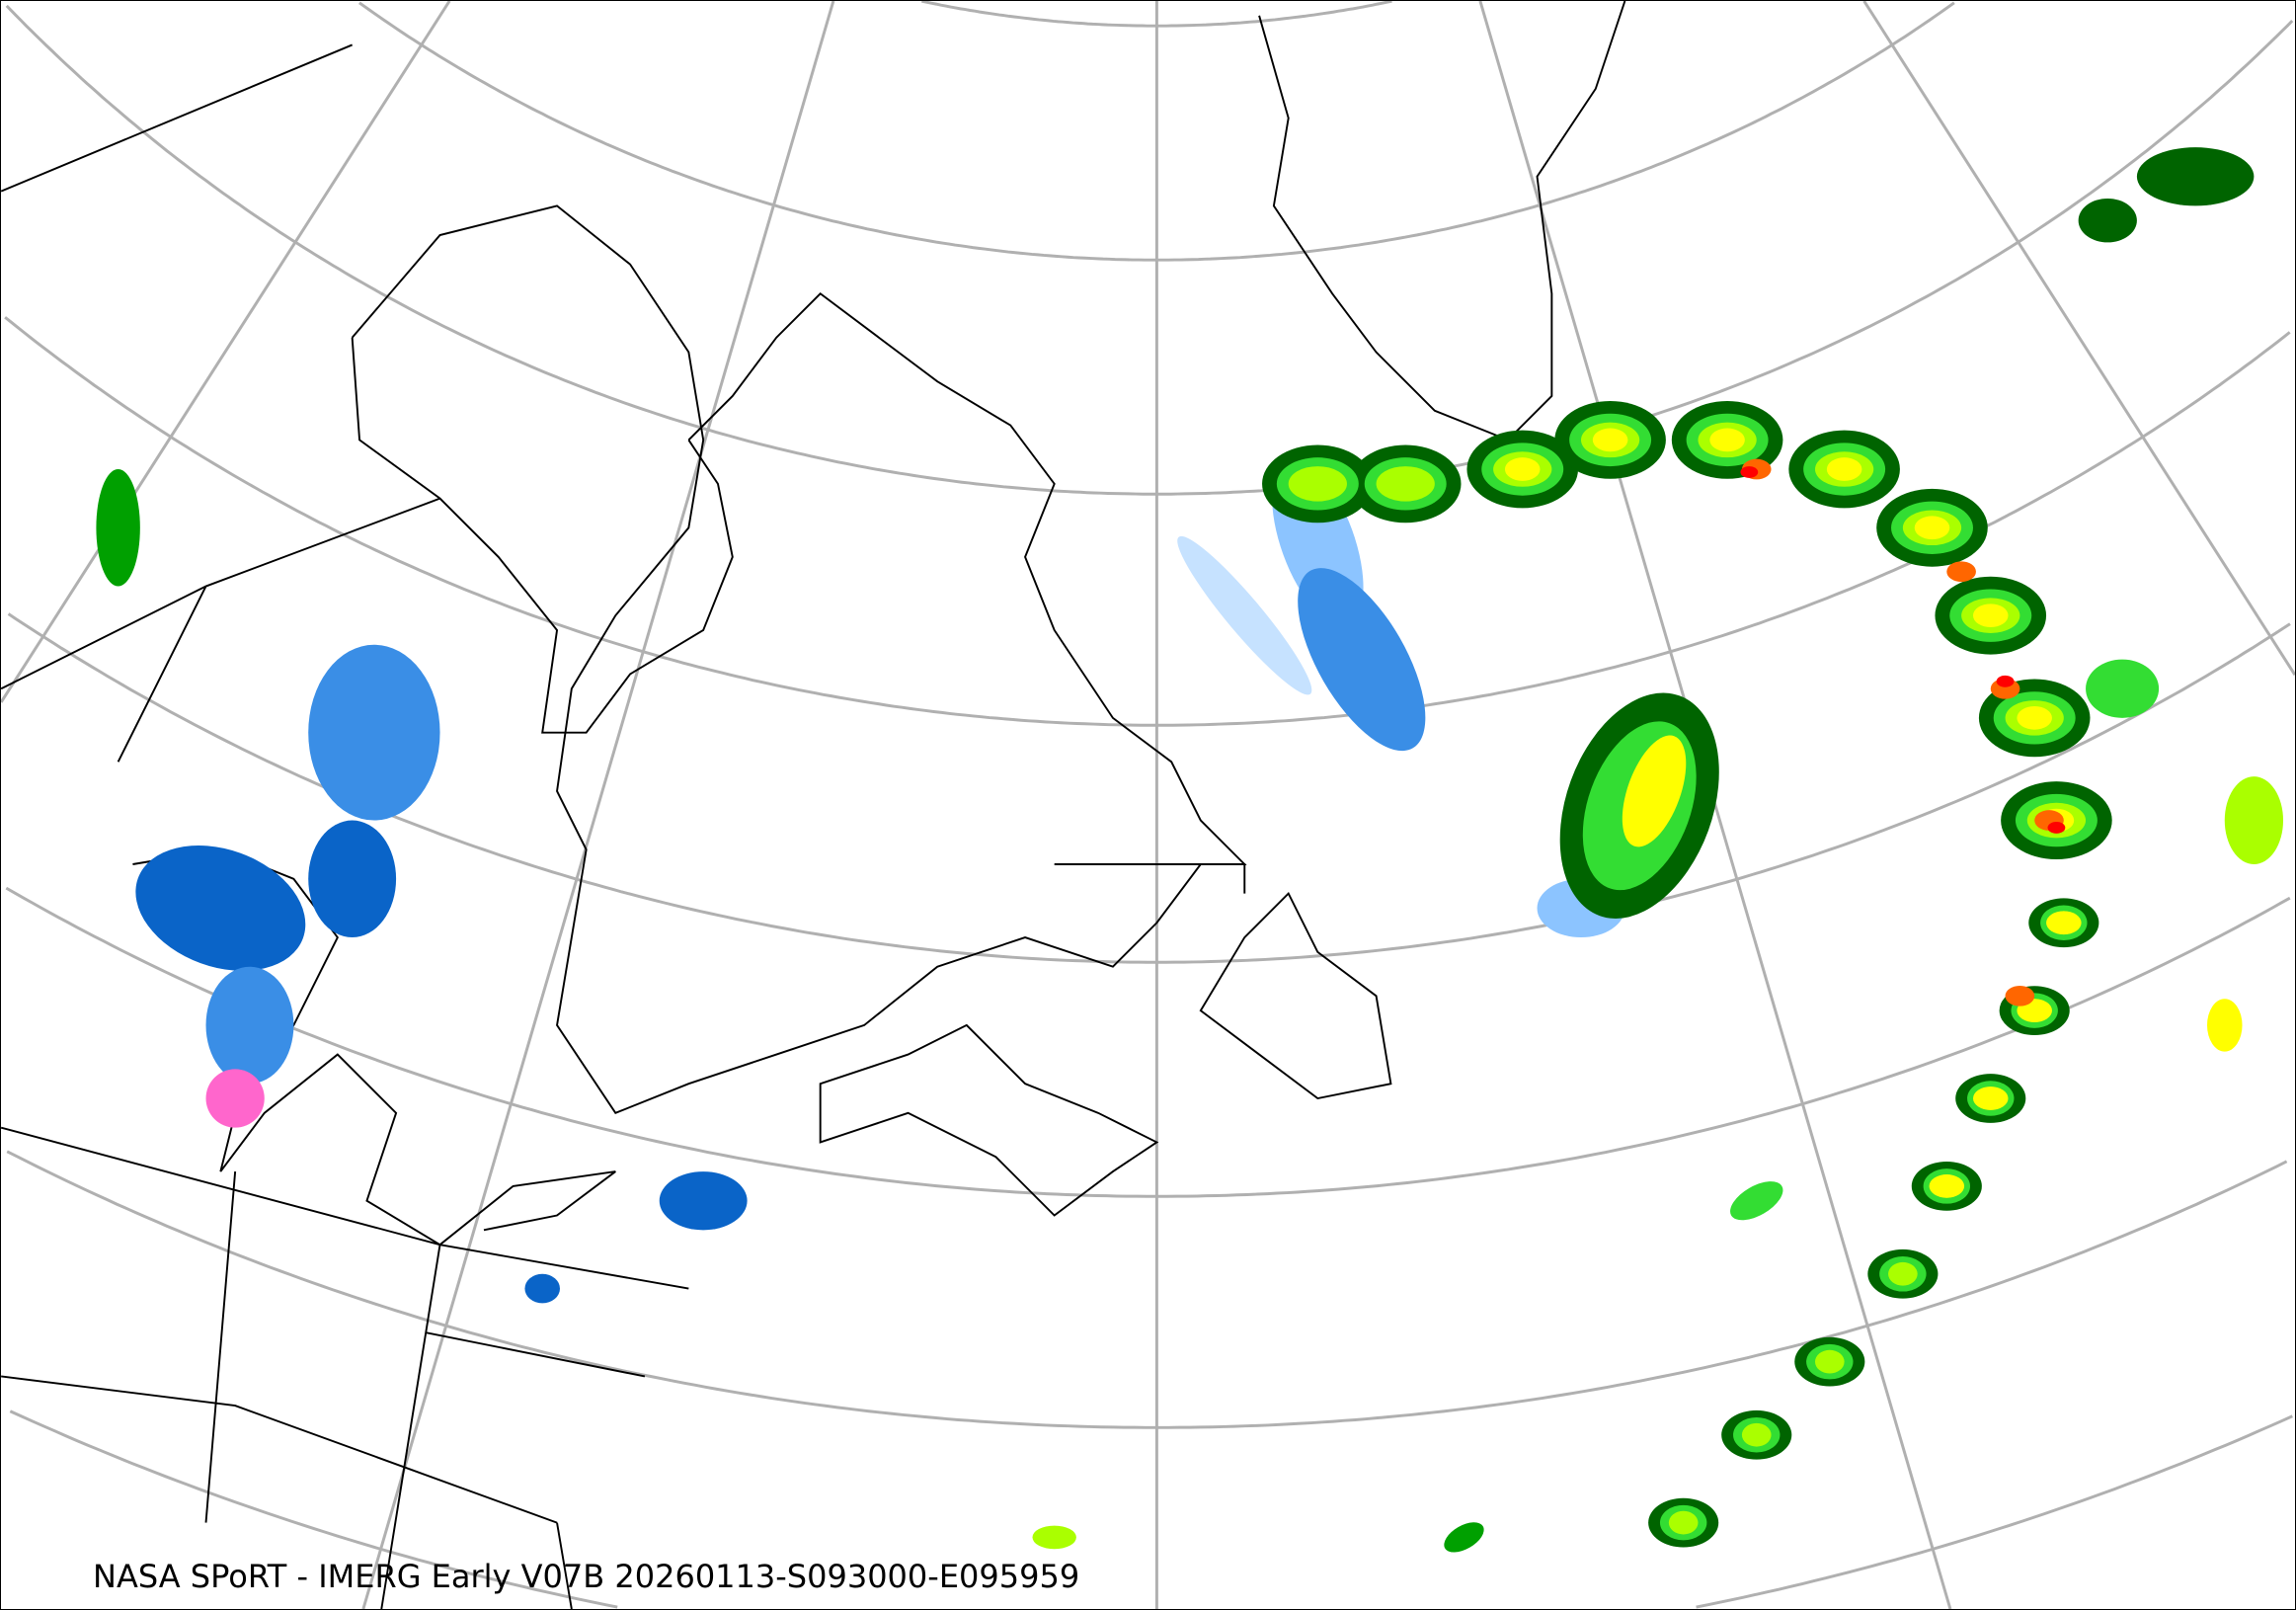  What do you see at coordinates (989, 1120) in the screenshot?
I see `maritimes-coast` at bounding box center [989, 1120].